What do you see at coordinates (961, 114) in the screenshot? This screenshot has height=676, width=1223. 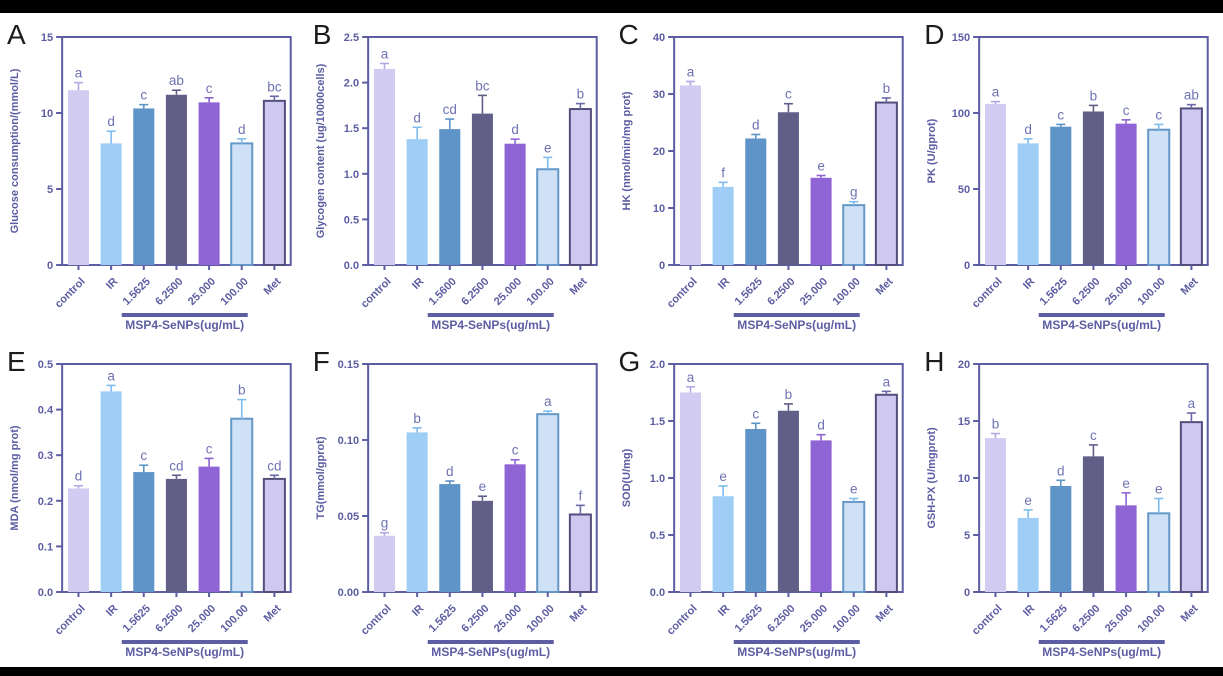 I see `svg-text: 100` at bounding box center [961, 114].